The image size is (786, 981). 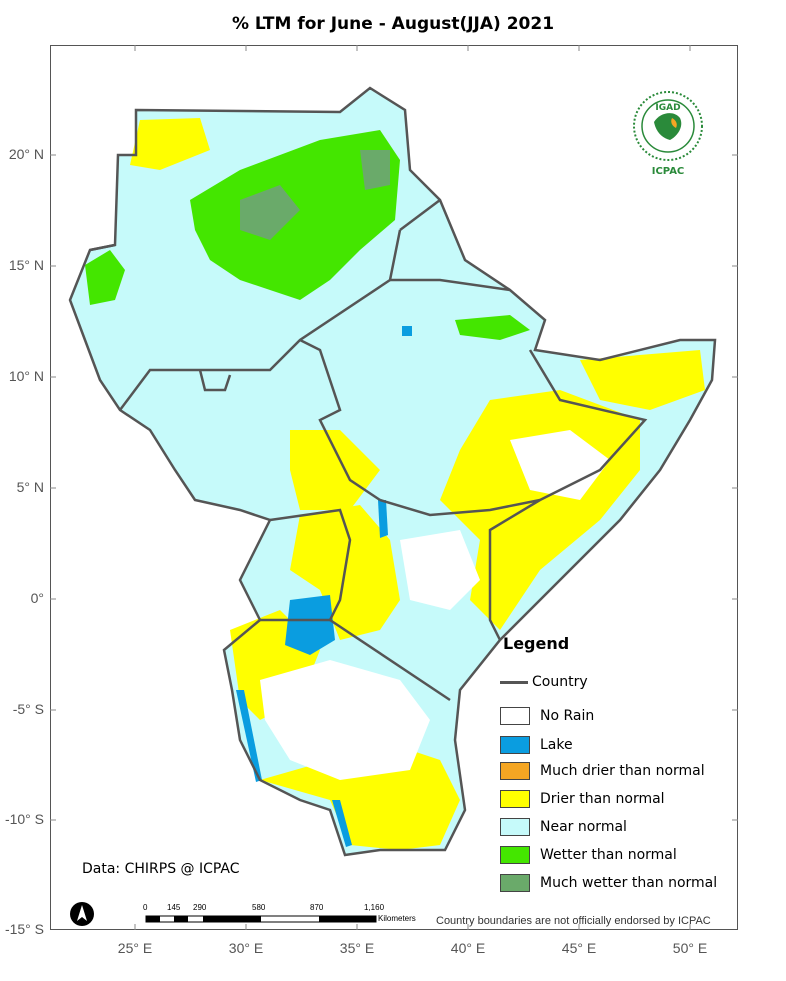 What do you see at coordinates (579, 948) in the screenshot?
I see `lon-label-45e: 45° E` at bounding box center [579, 948].